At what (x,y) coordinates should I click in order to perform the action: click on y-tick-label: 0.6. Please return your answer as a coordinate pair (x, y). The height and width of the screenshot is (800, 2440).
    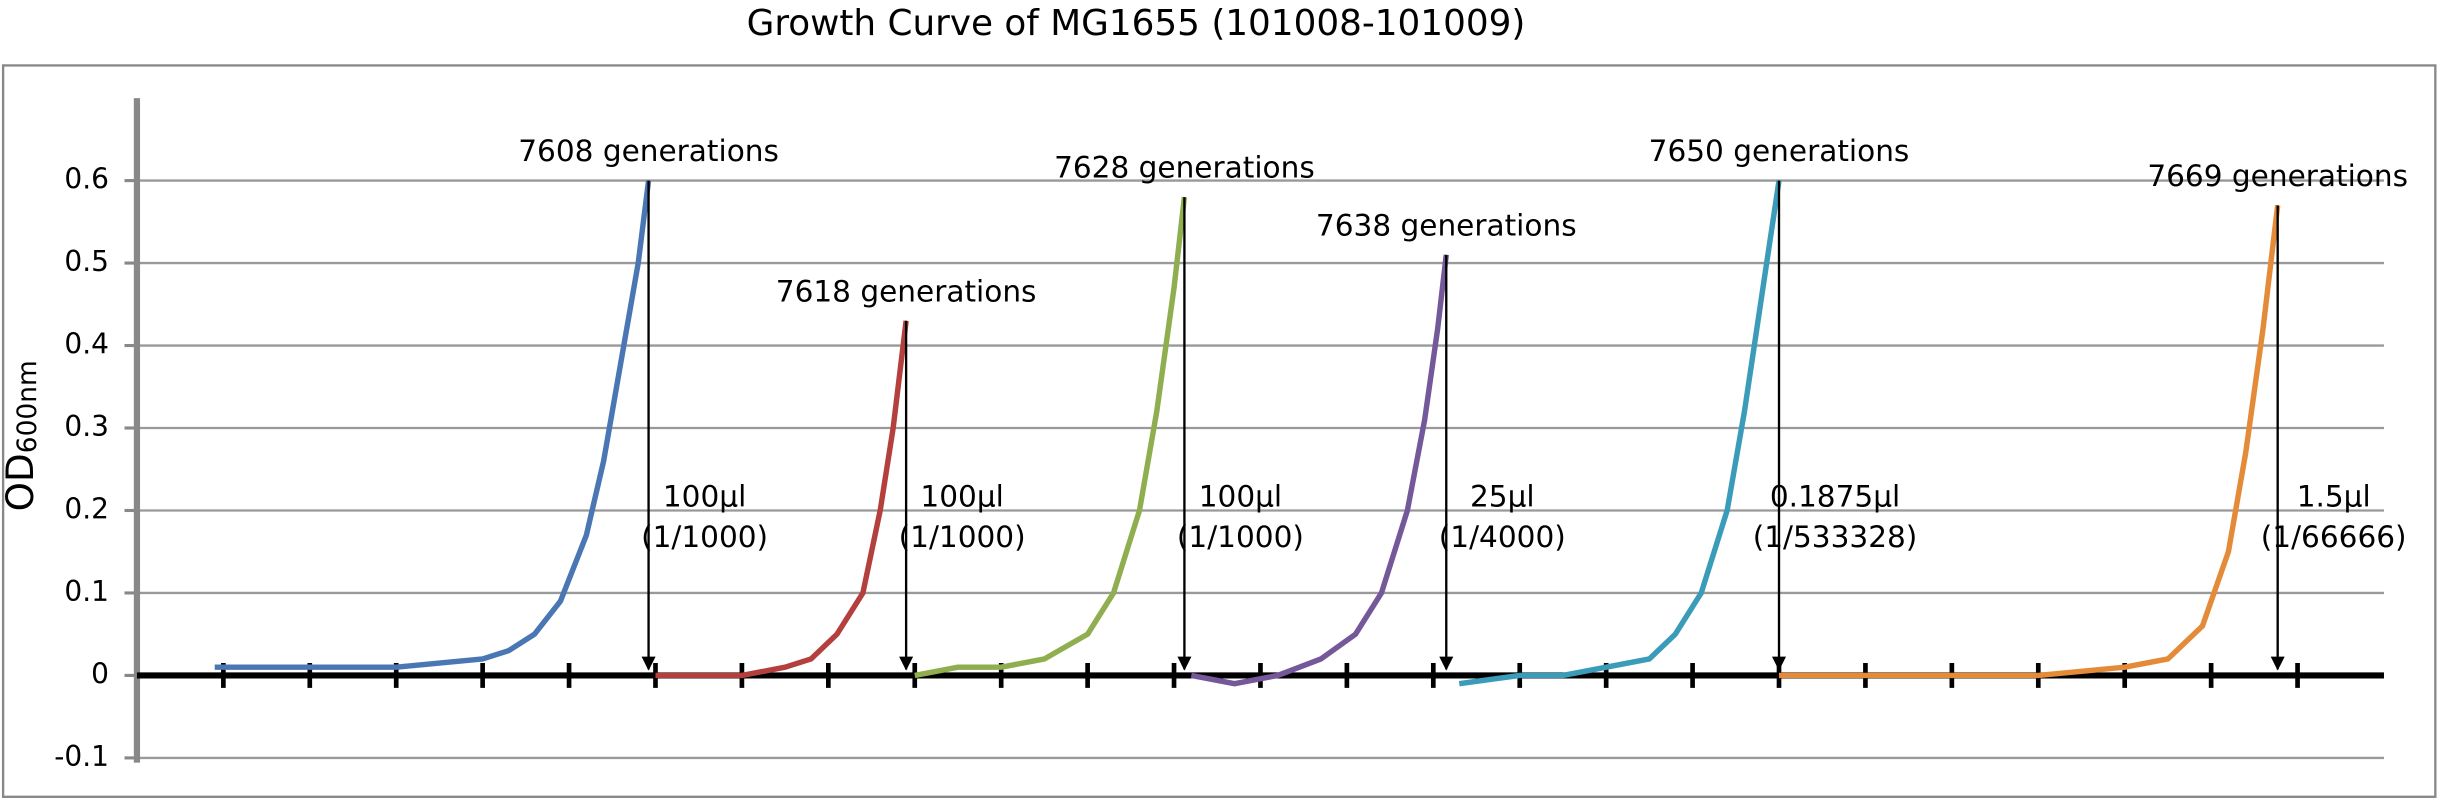
    Looking at the image, I should click on (86, 179).